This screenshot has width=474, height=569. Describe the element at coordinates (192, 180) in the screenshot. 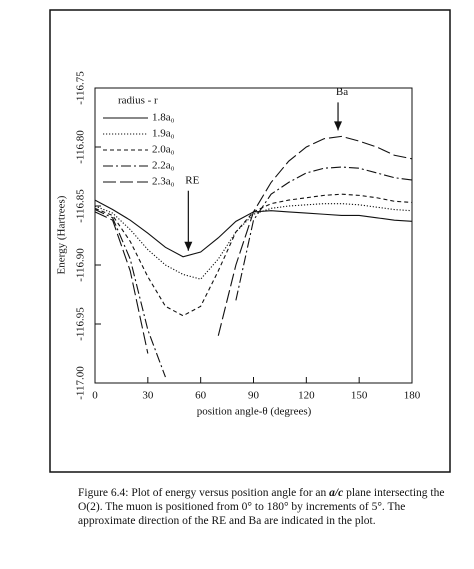

I see `annotation-label: RE` at that location.